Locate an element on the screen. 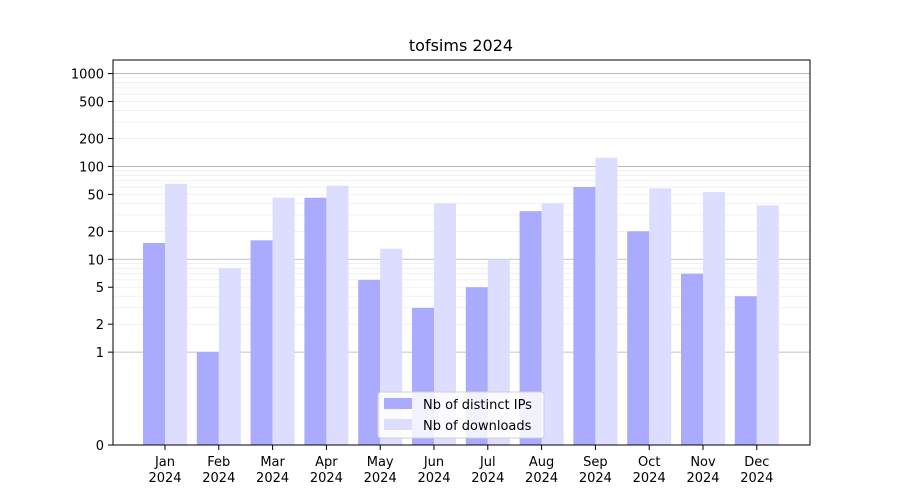 The height and width of the screenshot is (500, 900). bar-downloads-jan is located at coordinates (176, 314).